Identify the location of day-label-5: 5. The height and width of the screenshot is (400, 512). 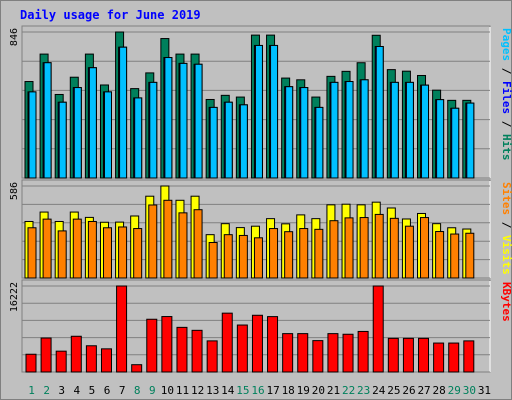
(92, 390).